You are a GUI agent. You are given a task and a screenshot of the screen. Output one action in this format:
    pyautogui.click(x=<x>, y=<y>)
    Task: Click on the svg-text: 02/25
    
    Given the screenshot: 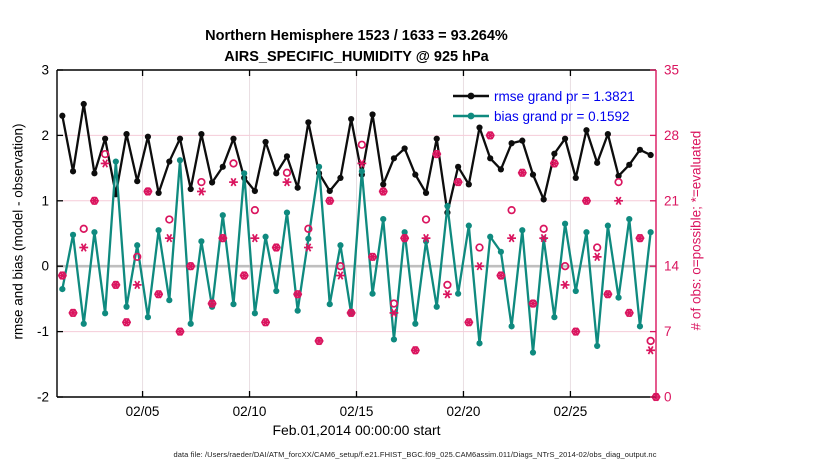 What is the action you would take?
    pyautogui.click(x=571, y=411)
    